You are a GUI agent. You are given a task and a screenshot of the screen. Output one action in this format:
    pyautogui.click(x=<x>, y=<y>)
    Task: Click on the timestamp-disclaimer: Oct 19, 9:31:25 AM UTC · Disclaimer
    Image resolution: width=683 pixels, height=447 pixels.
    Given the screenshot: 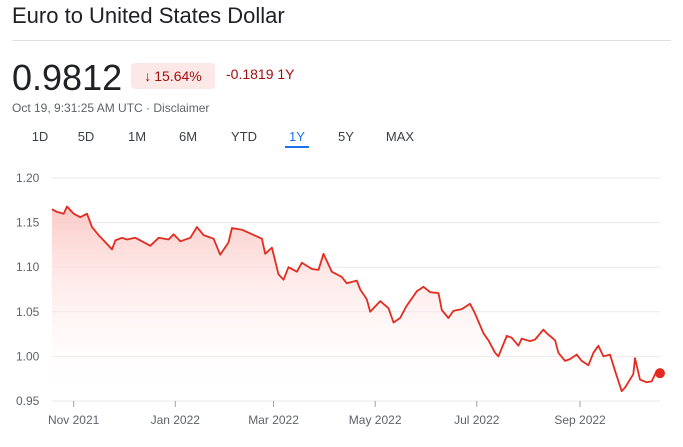 What is the action you would take?
    pyautogui.click(x=111, y=108)
    